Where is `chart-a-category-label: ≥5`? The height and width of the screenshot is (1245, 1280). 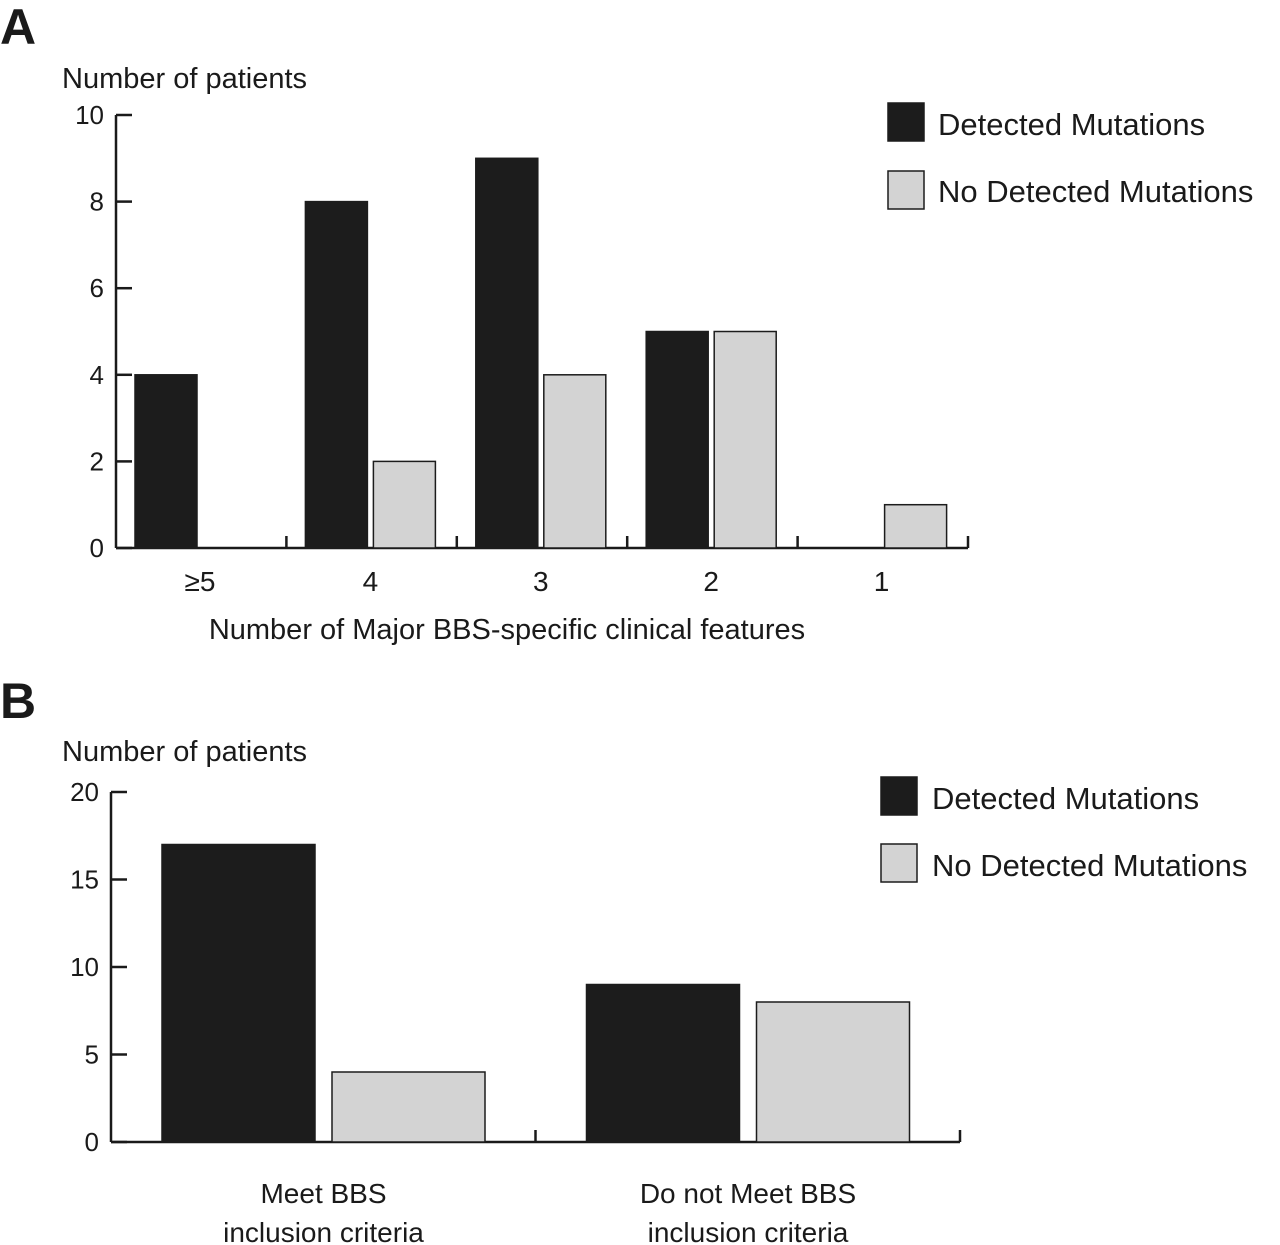
chart-a-category-label: ≥5 is located at coordinates (200, 581).